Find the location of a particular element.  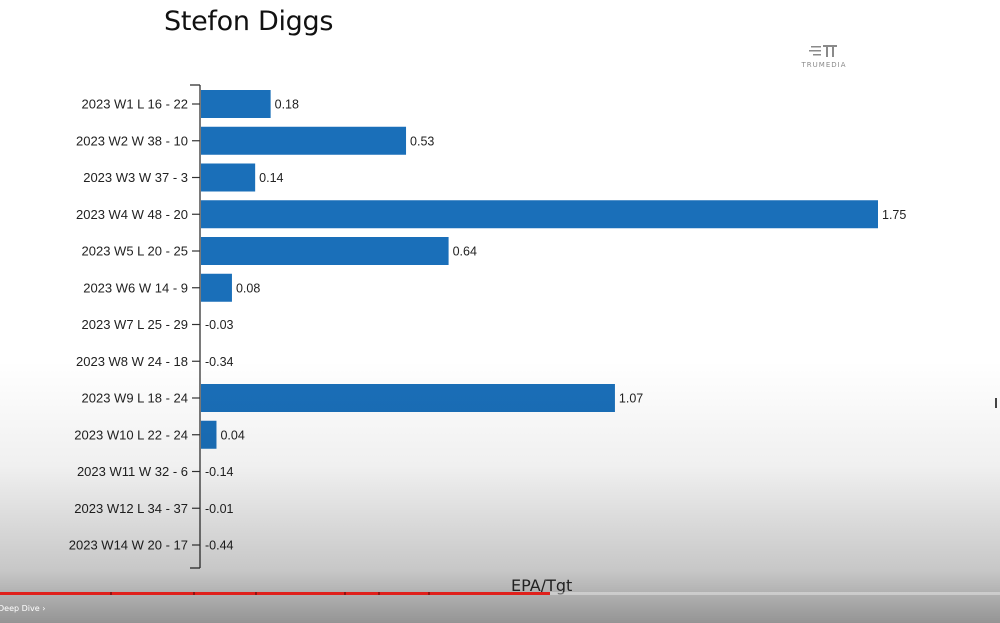

category-label: 2023 W7 L 25 - 29 is located at coordinates (135, 324).